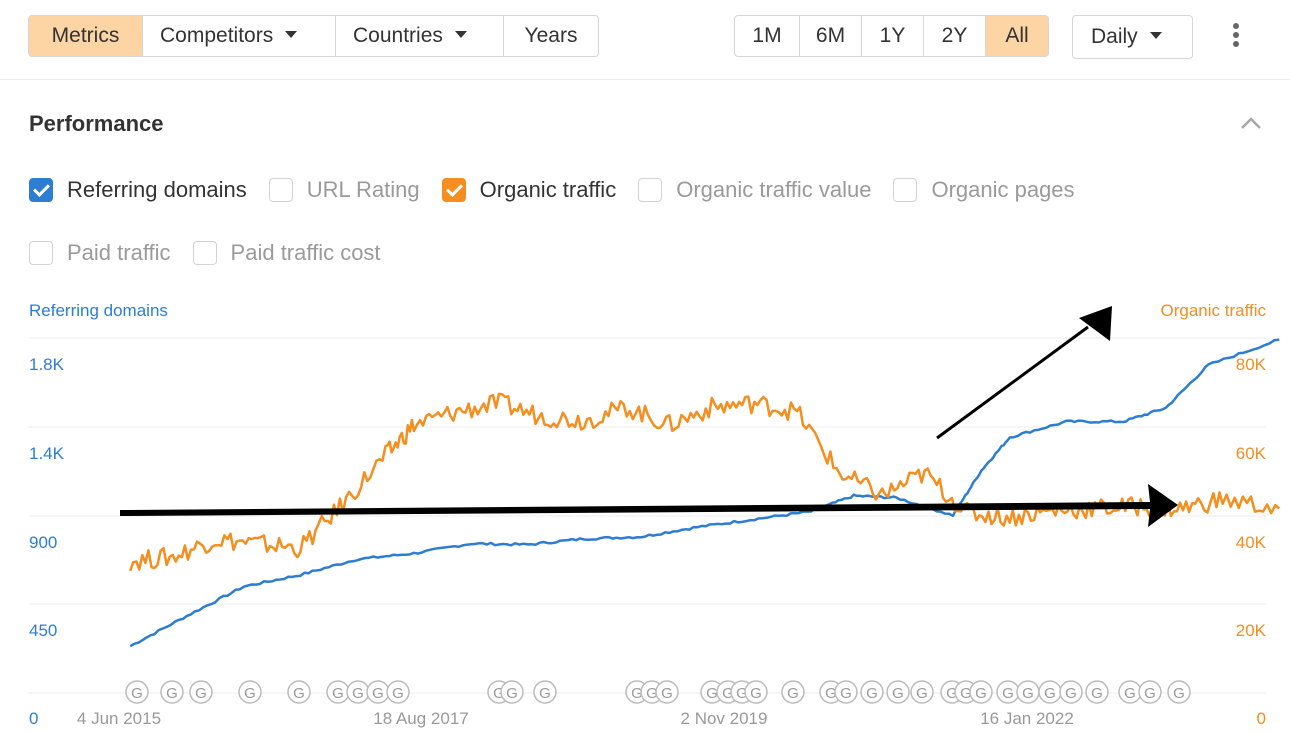  I want to click on right-tick-label: 60K, so click(1251, 453).